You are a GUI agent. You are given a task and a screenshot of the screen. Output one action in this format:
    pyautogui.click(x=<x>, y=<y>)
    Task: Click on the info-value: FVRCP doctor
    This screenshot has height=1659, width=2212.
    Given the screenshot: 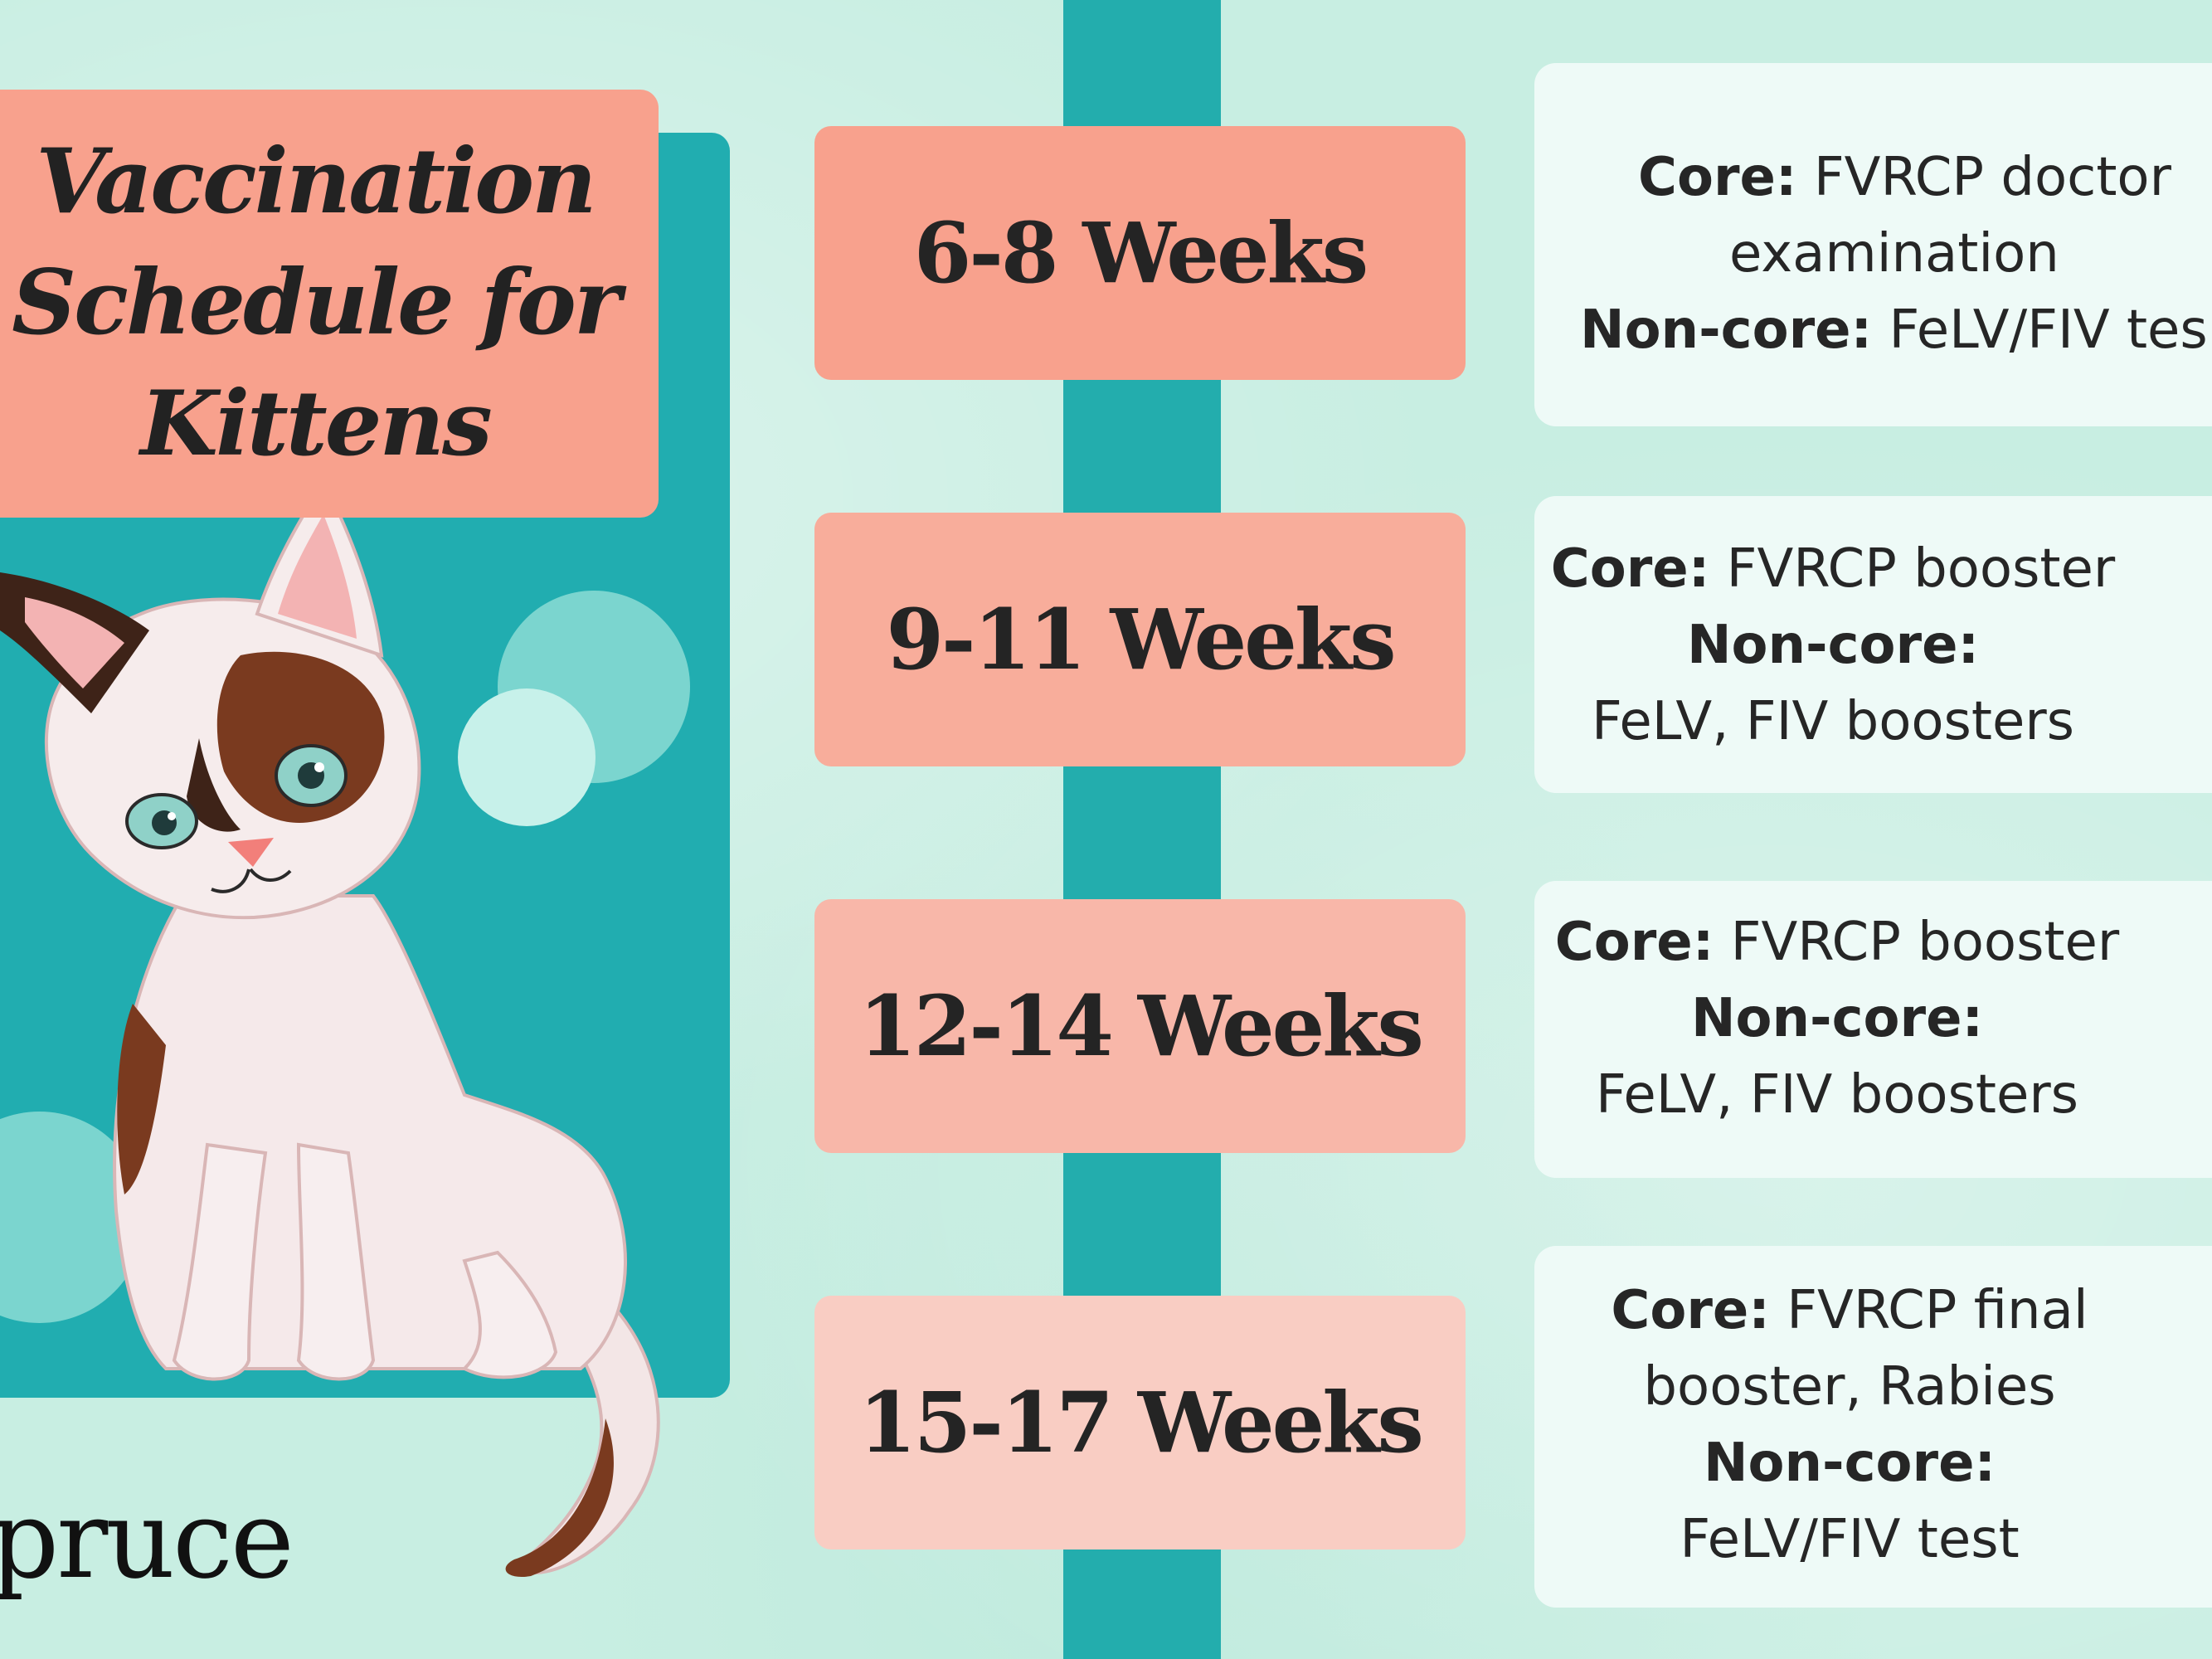 What is the action you would take?
    pyautogui.click(x=1983, y=177)
    